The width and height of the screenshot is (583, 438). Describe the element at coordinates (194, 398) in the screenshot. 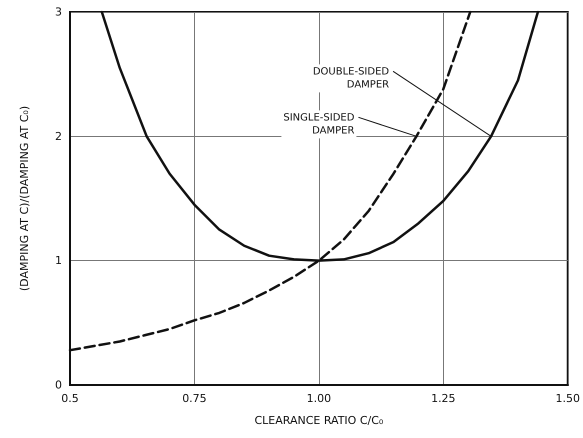

I see `x-tick-label: 0.75` at that location.